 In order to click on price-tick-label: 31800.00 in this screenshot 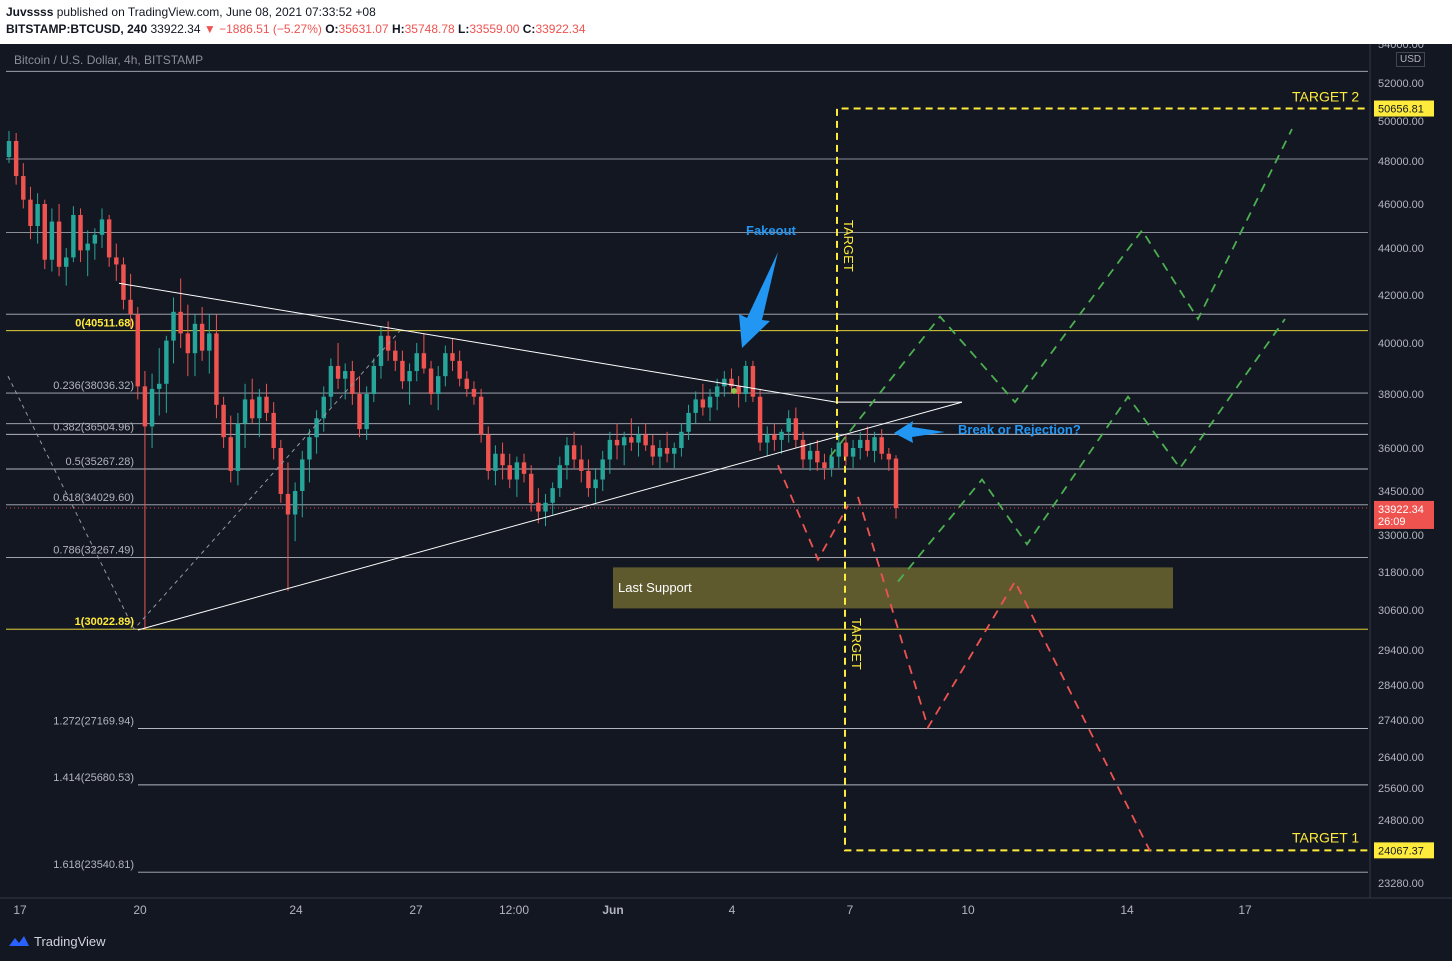, I will do `click(1401, 573)`.